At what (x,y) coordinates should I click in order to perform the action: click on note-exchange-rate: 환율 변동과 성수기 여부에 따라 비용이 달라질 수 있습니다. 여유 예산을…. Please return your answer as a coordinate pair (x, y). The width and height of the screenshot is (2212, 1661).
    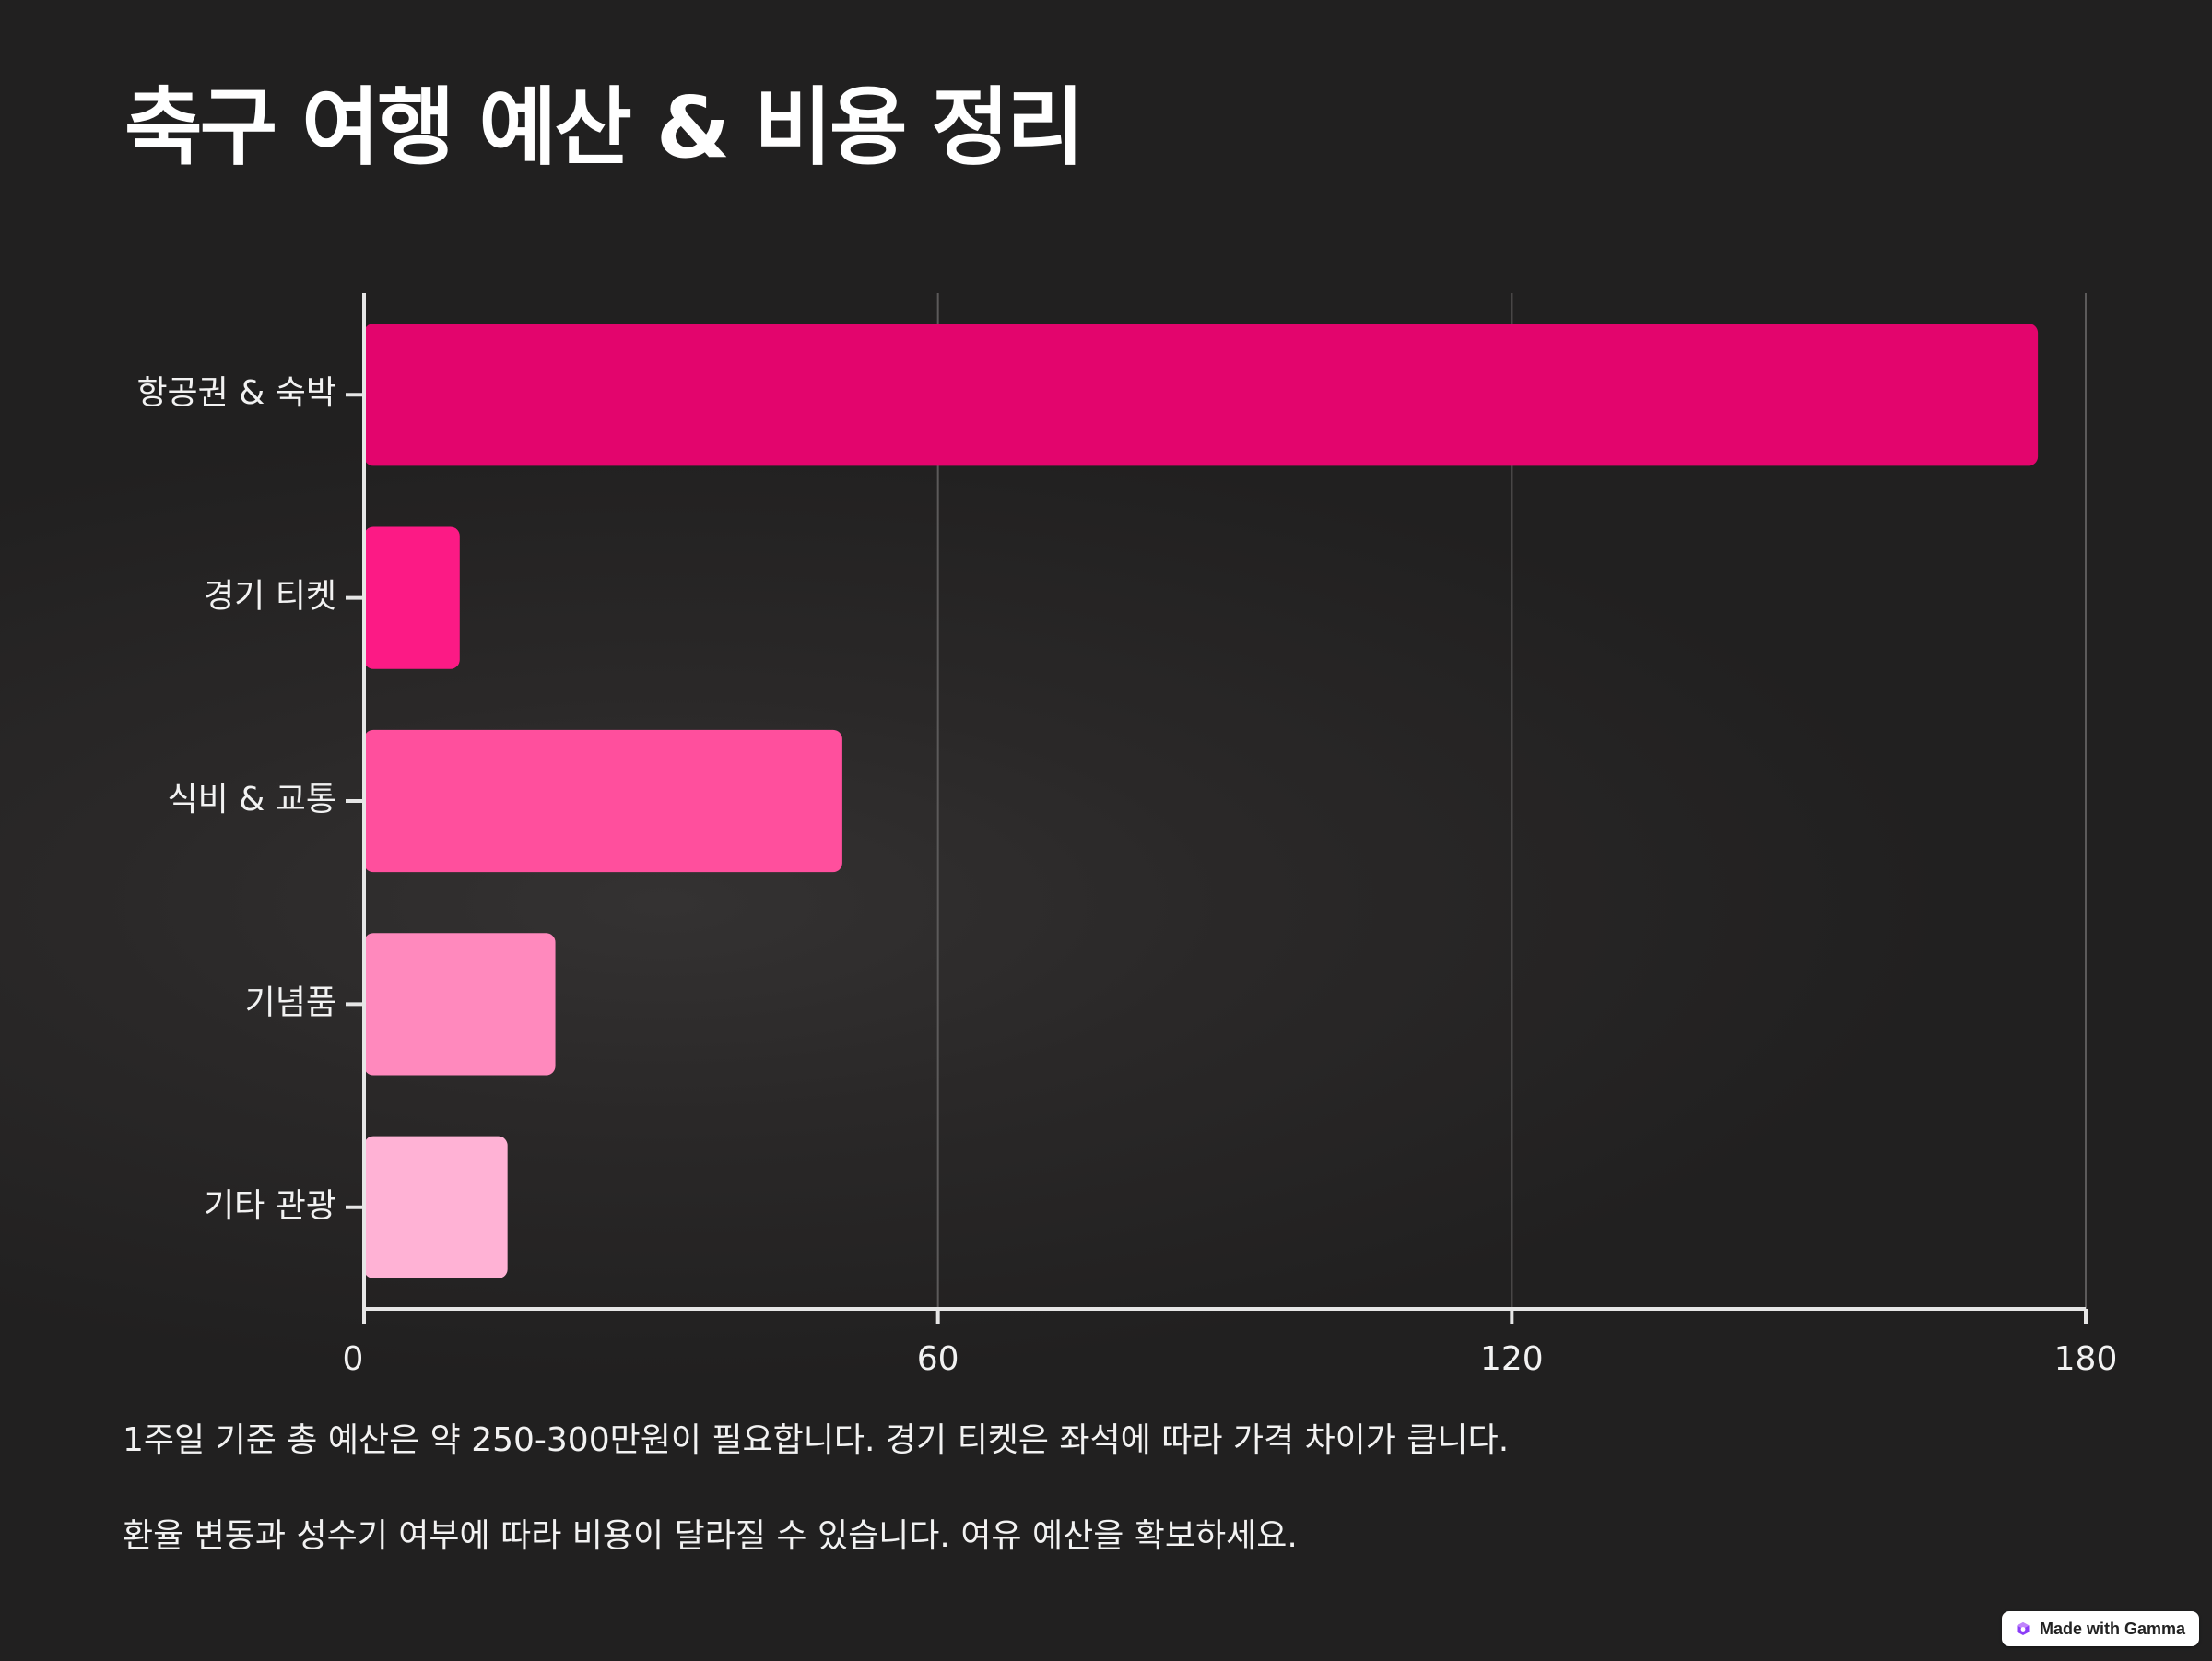
    Looking at the image, I should click on (710, 1536).